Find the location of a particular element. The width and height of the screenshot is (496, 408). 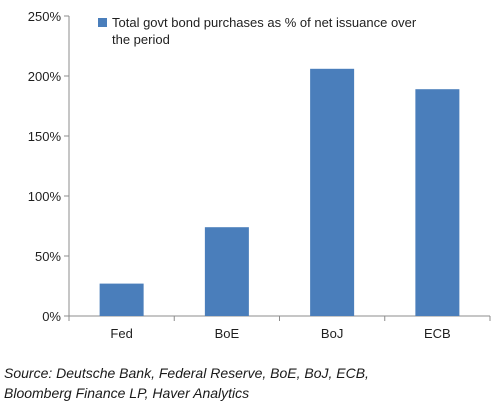

x-category-label: BoE is located at coordinates (227, 333).